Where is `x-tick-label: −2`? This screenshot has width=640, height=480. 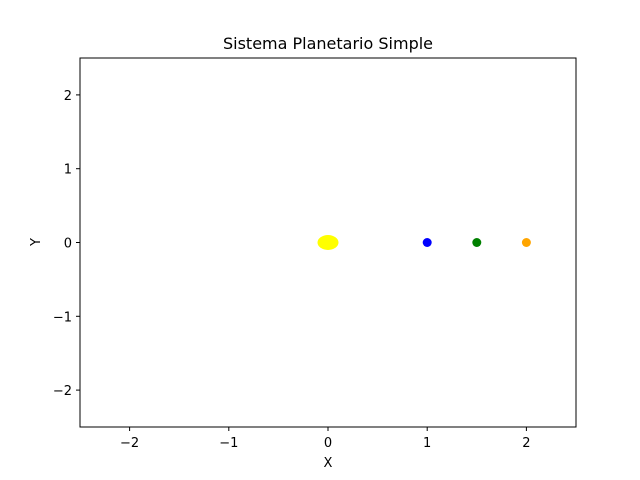 x-tick-label: −2 is located at coordinates (129, 443).